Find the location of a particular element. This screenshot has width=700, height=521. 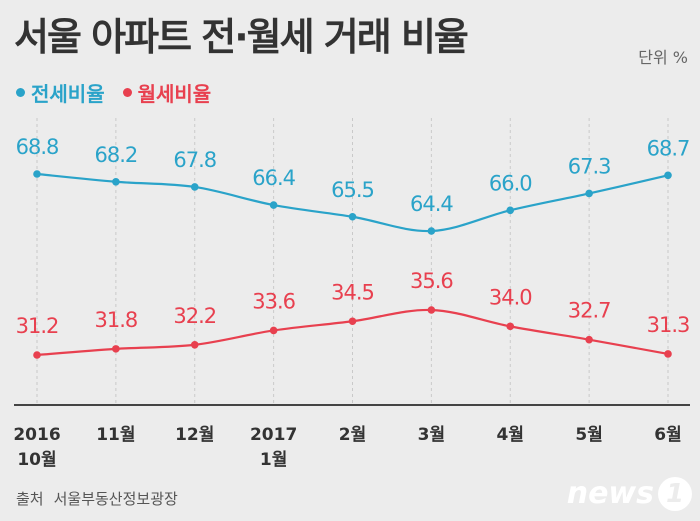

x-tick-label-0: 2016 10월 is located at coordinates (36, 447).